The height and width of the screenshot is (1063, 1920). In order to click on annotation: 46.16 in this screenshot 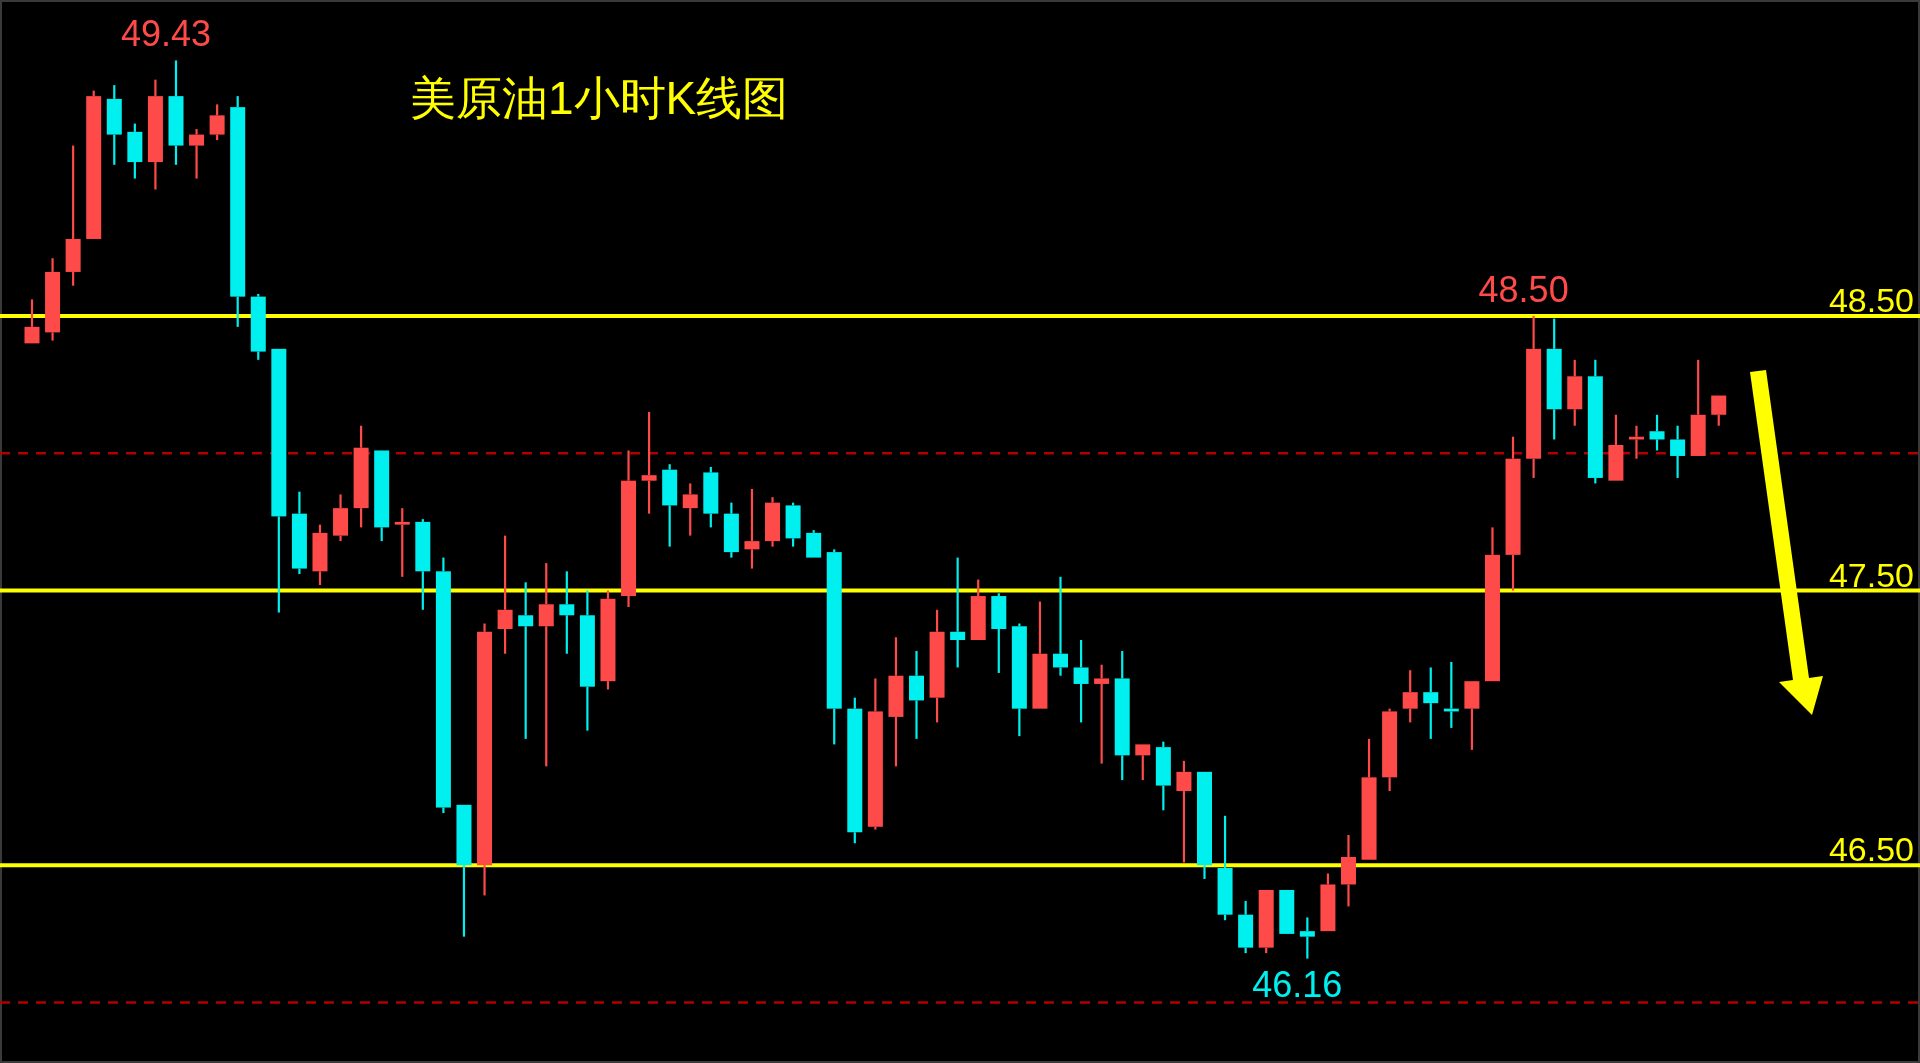, I will do `click(1297, 984)`.